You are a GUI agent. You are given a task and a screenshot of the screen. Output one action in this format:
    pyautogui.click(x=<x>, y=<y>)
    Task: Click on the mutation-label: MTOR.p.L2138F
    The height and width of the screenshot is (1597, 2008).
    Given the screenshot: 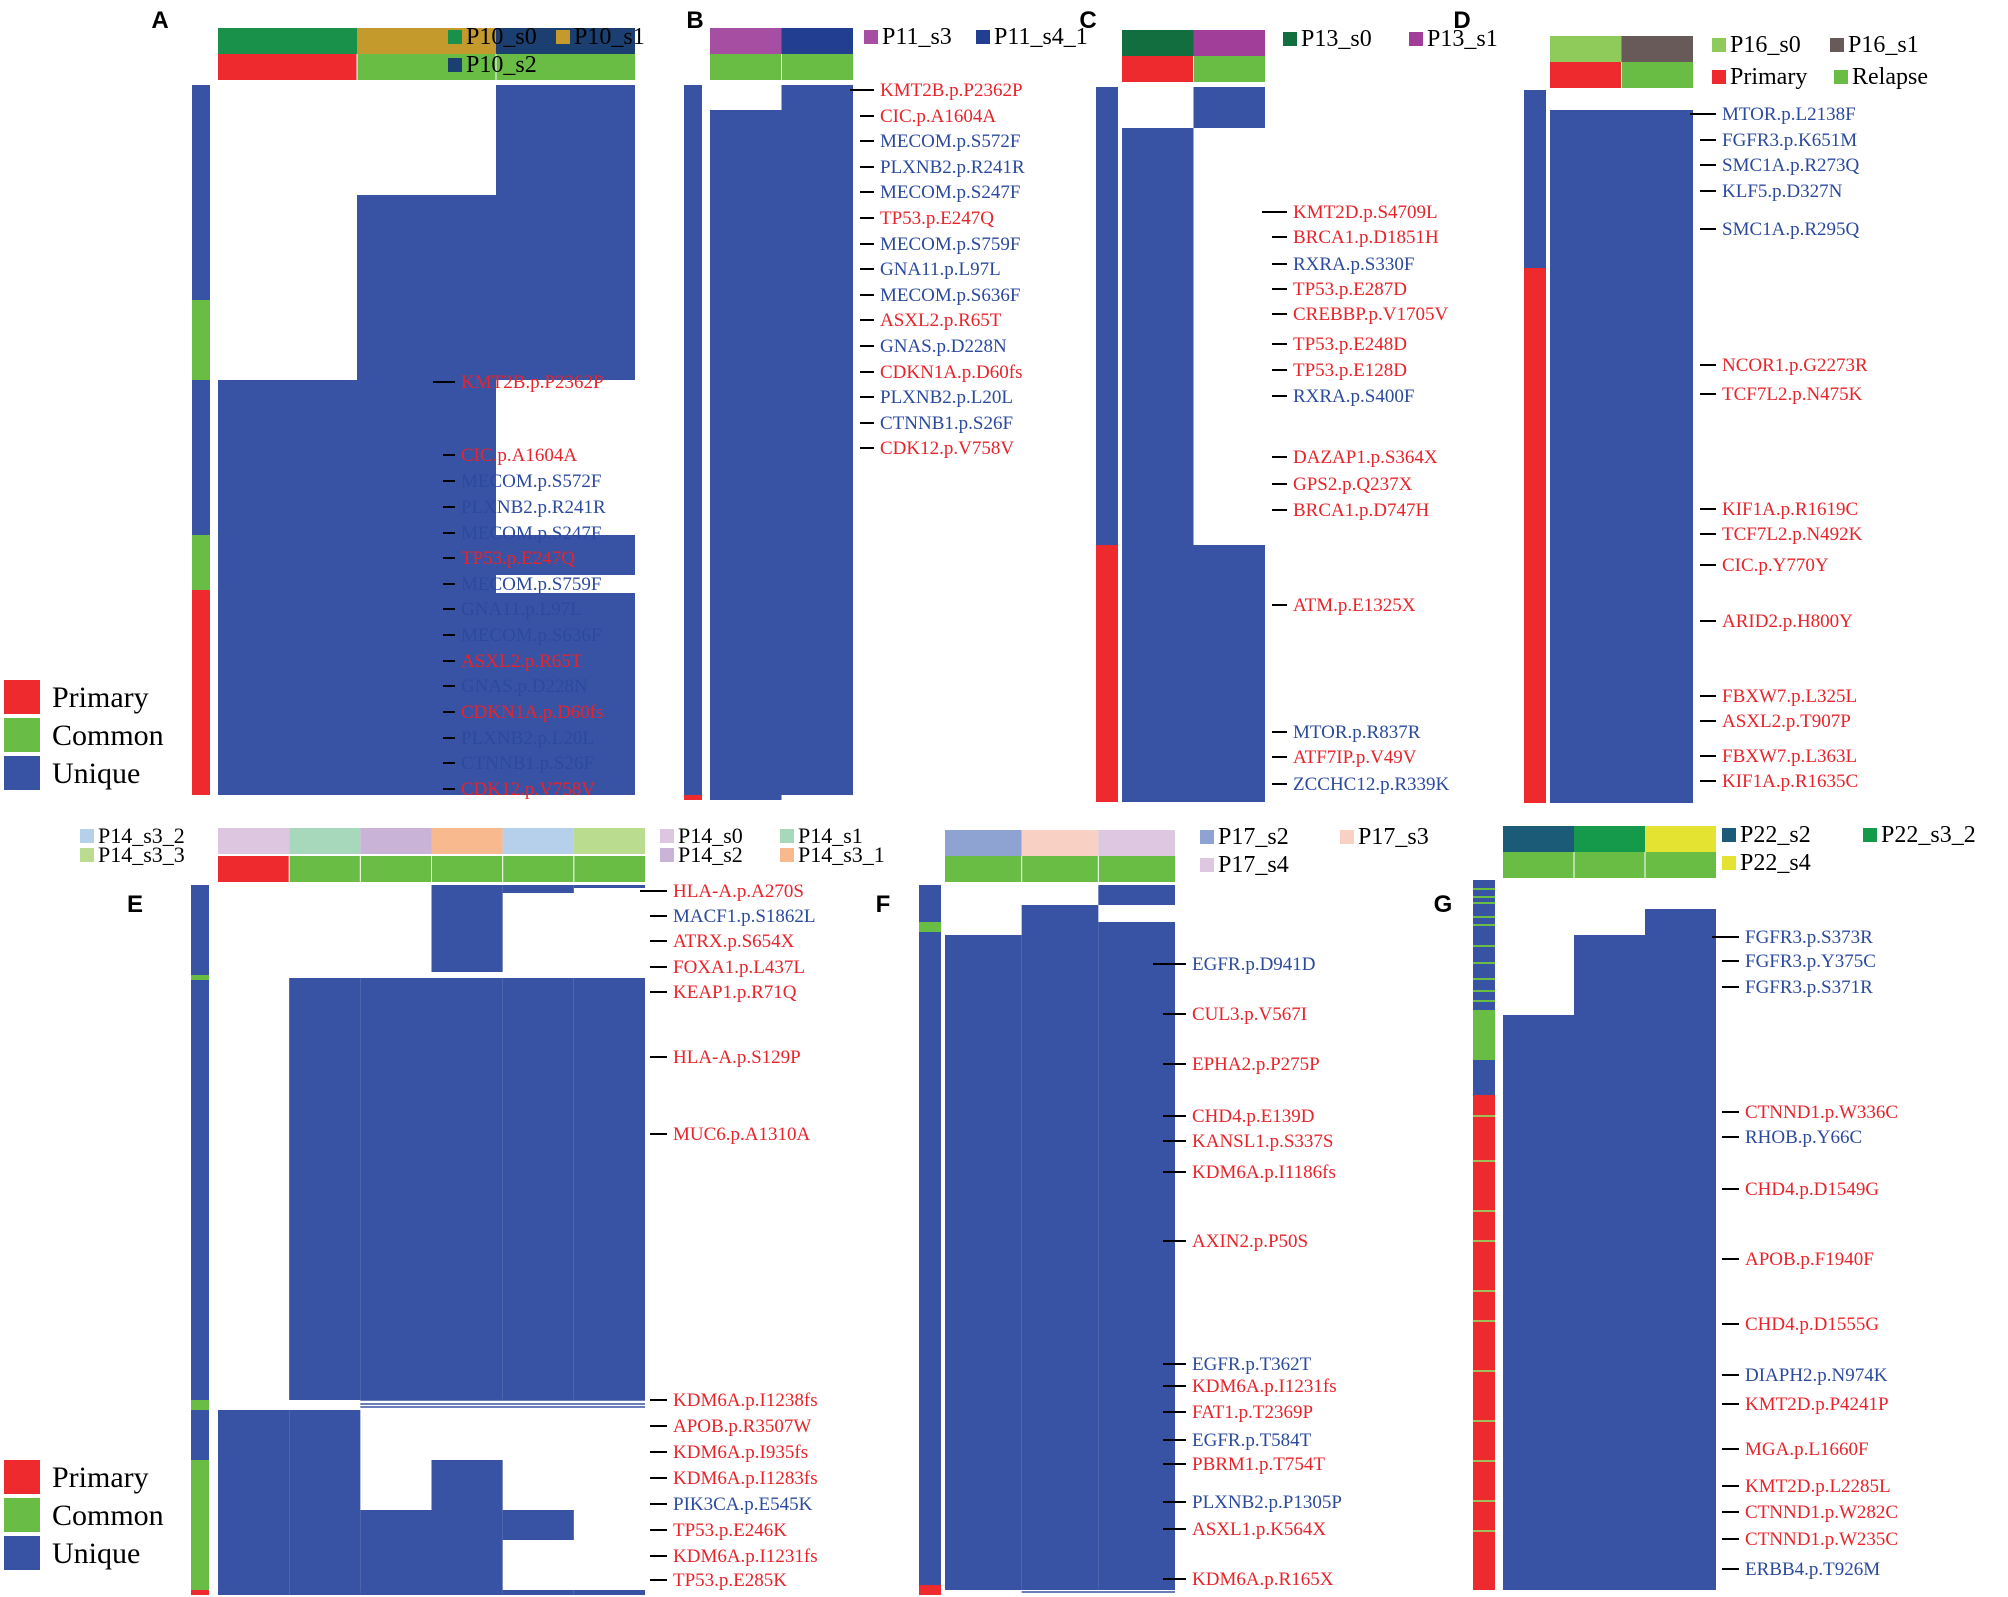 What is the action you would take?
    pyautogui.click(x=1789, y=114)
    